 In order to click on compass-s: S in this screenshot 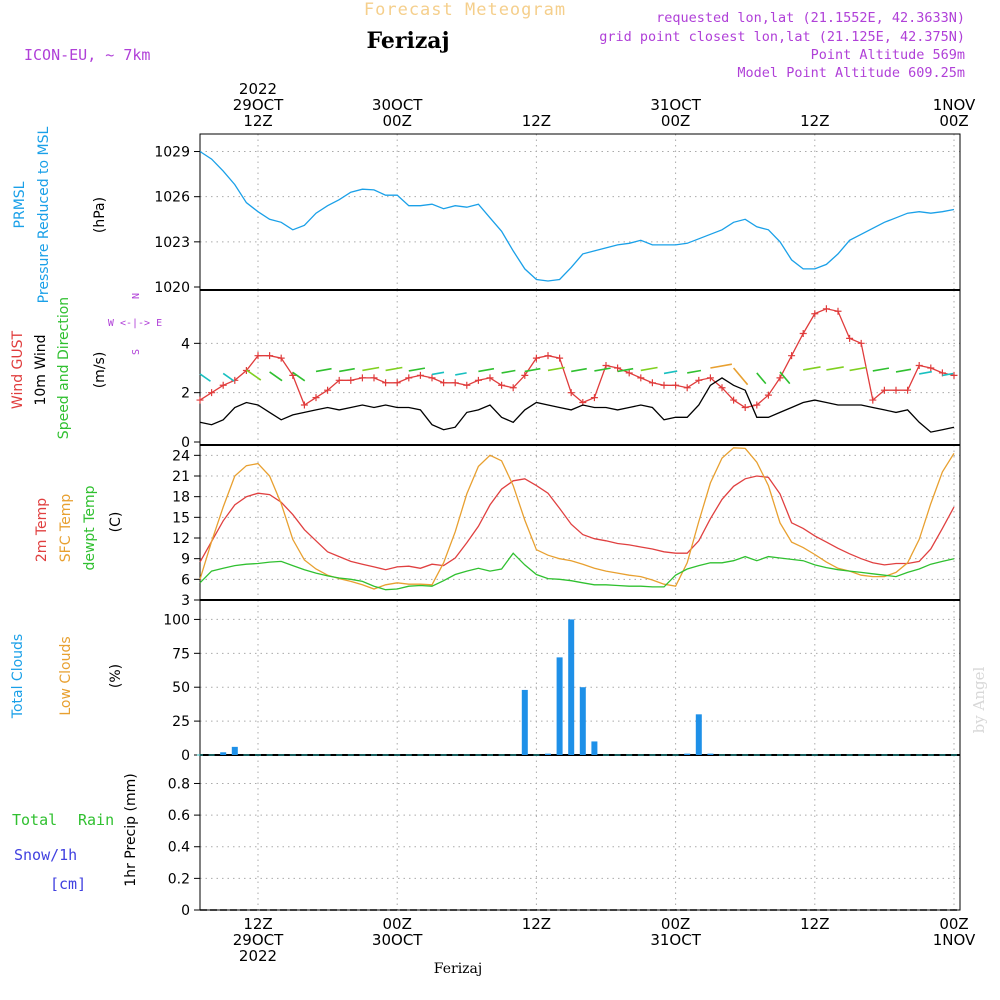, I will do `click(136, 352)`.